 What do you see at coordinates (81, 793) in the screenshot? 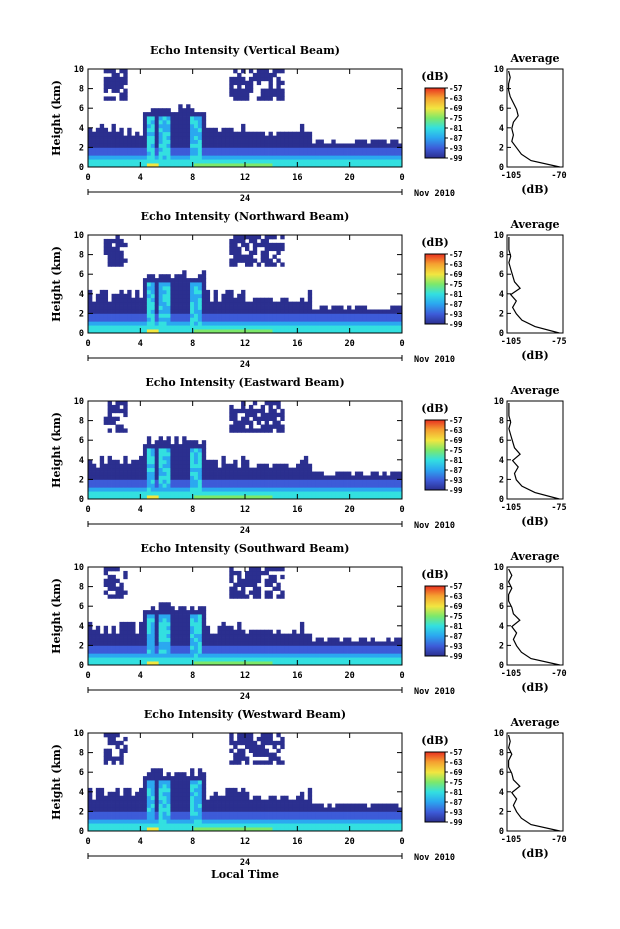
I see `y-tick-label: 4` at bounding box center [81, 793].